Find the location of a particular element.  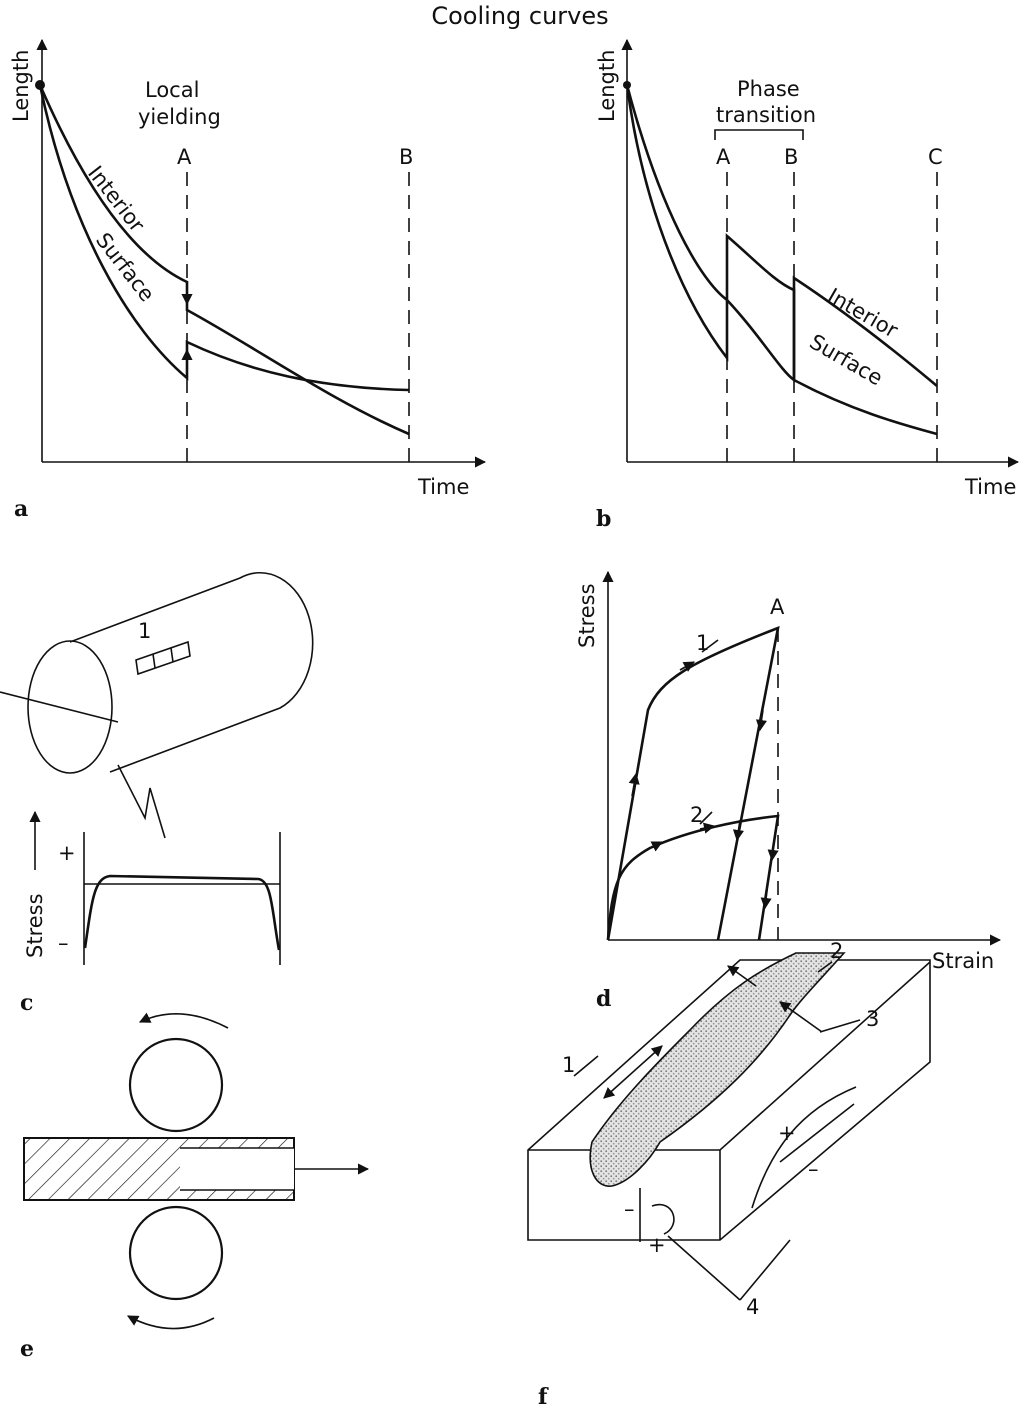

panel-e-bottom-roller is located at coordinates (176, 1253).